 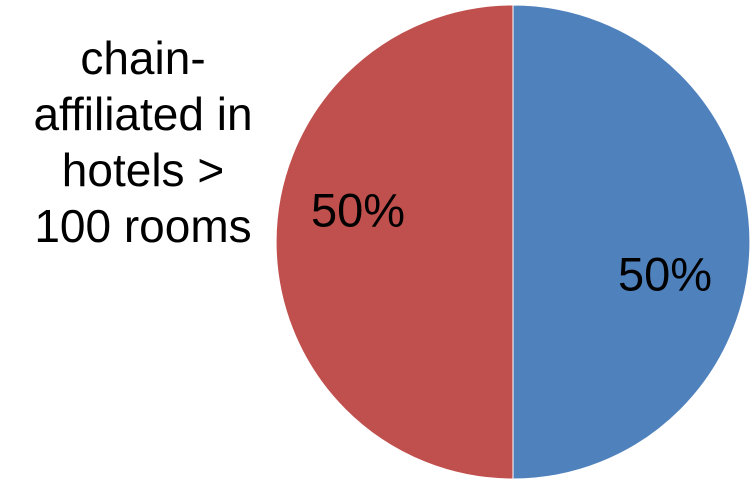 I want to click on pie-slice-labels: 50% 50%, so click(x=511, y=241).